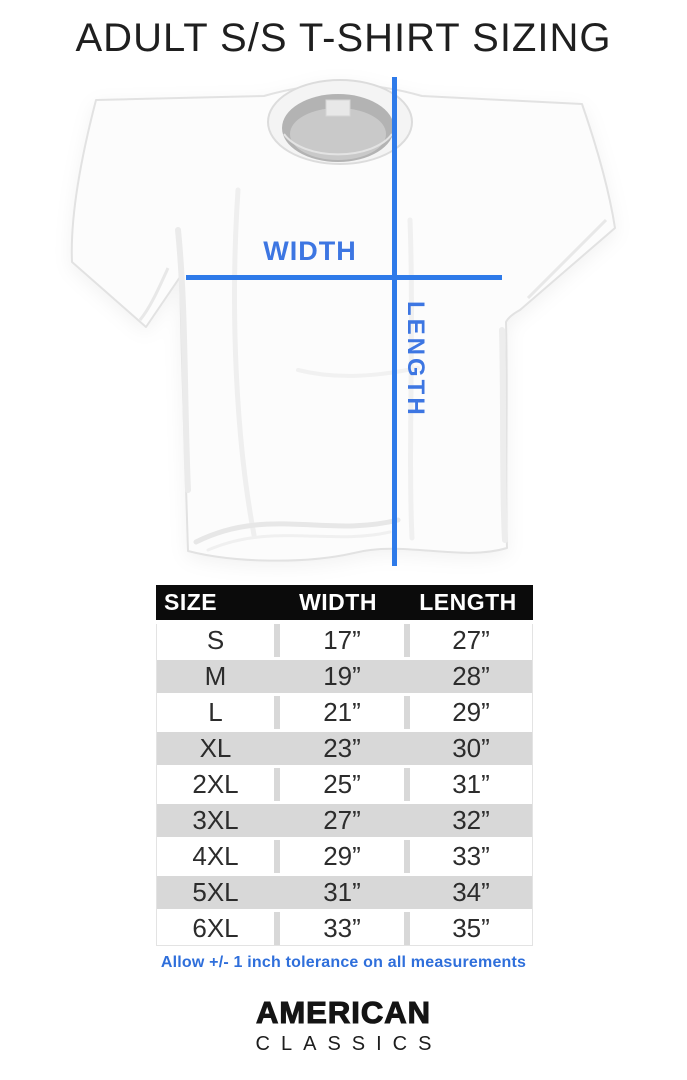  I want to click on table-row: M 19” 28”, so click(344, 676).